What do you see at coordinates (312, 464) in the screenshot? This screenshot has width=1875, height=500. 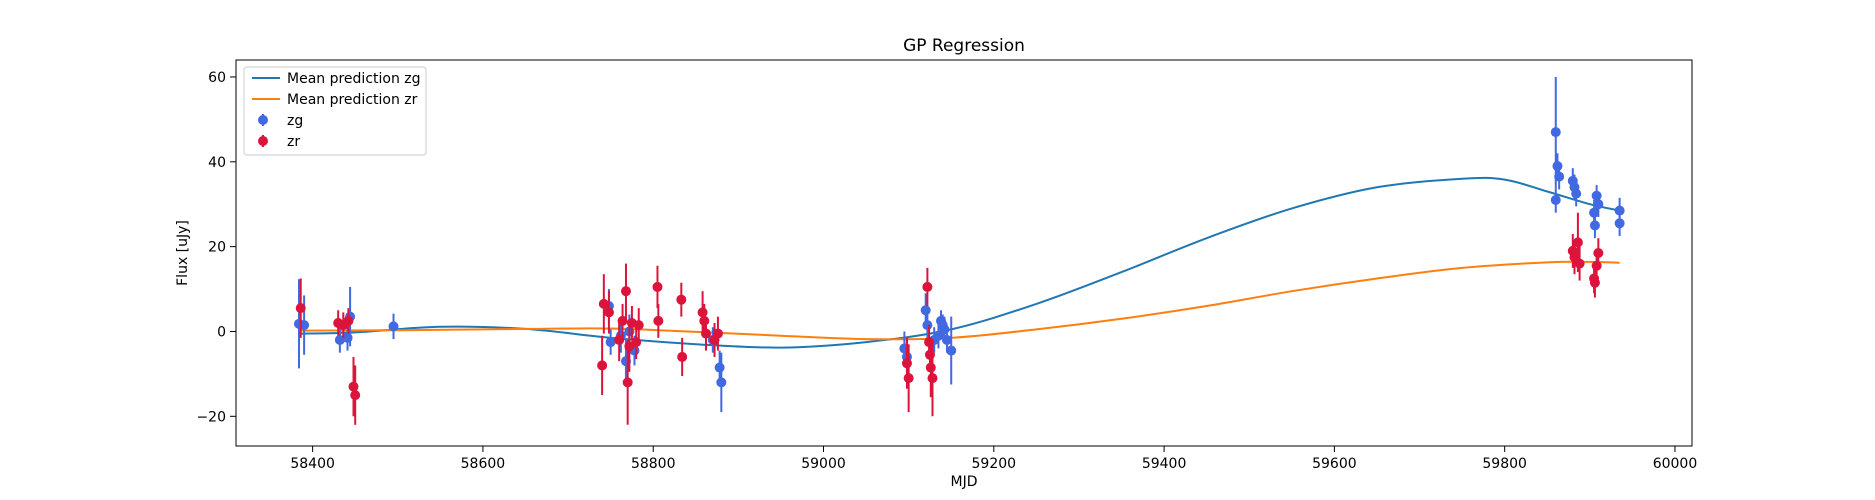 I see `x-tick-label: 58400` at bounding box center [312, 464].